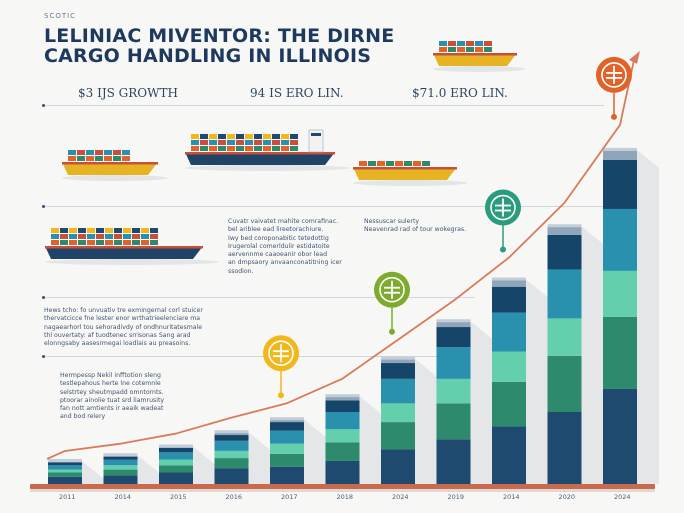  I want to click on floor-shadow, so click(342, 490).